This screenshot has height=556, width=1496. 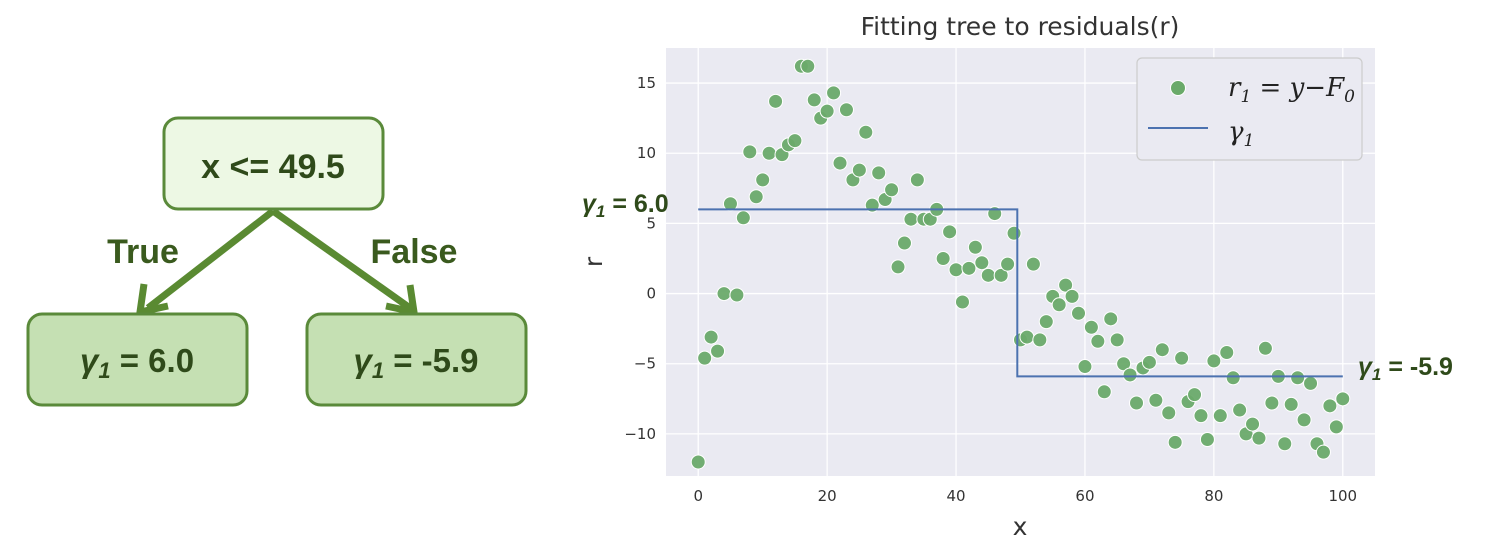 What do you see at coordinates (651, 223) in the screenshot?
I see `y-tick-label: 5` at bounding box center [651, 223].